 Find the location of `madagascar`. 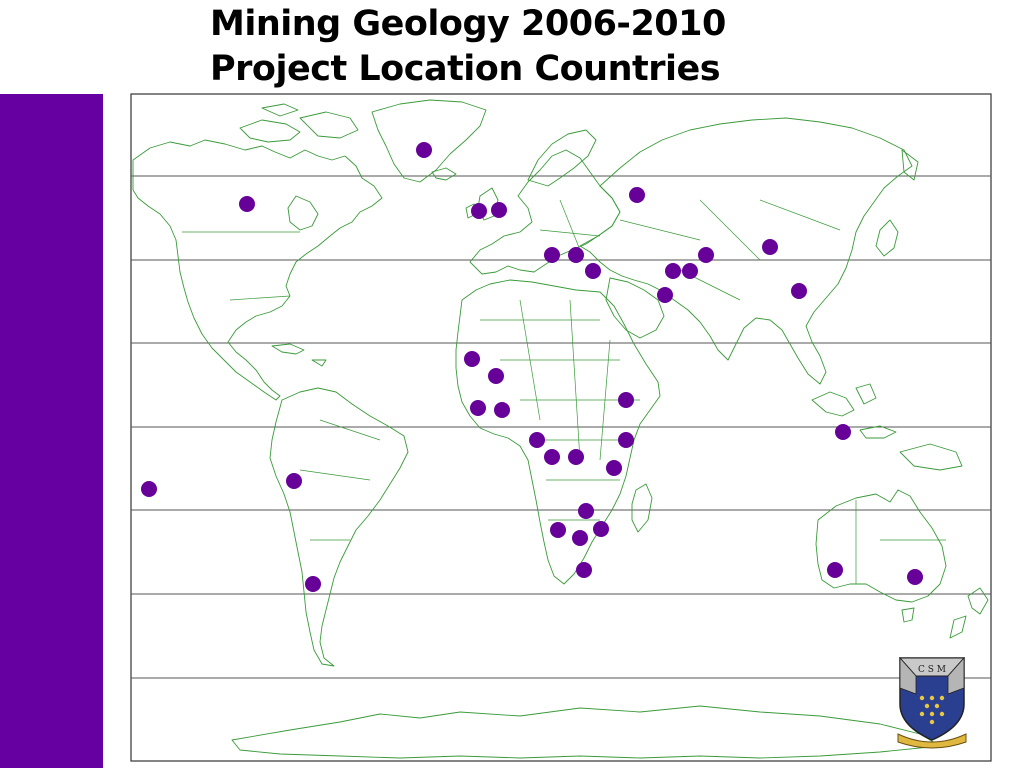

madagascar is located at coordinates (642, 508).